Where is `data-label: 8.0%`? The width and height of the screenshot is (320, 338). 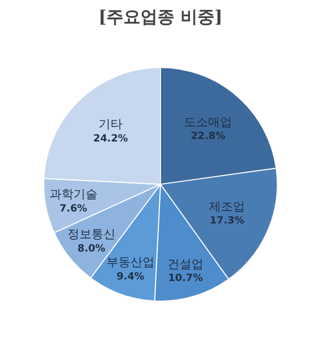
data-label: 8.0% is located at coordinates (92, 248).